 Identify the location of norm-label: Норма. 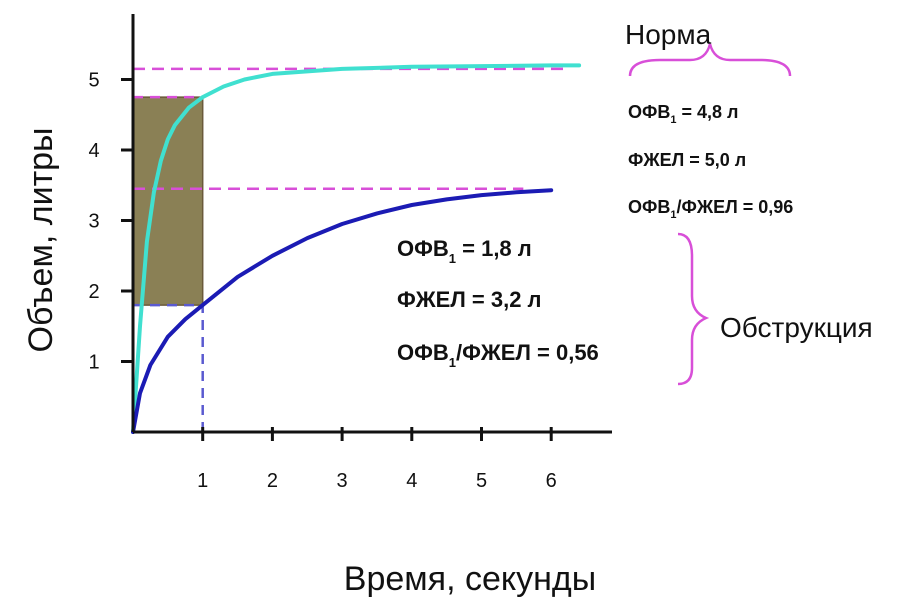
(668, 34).